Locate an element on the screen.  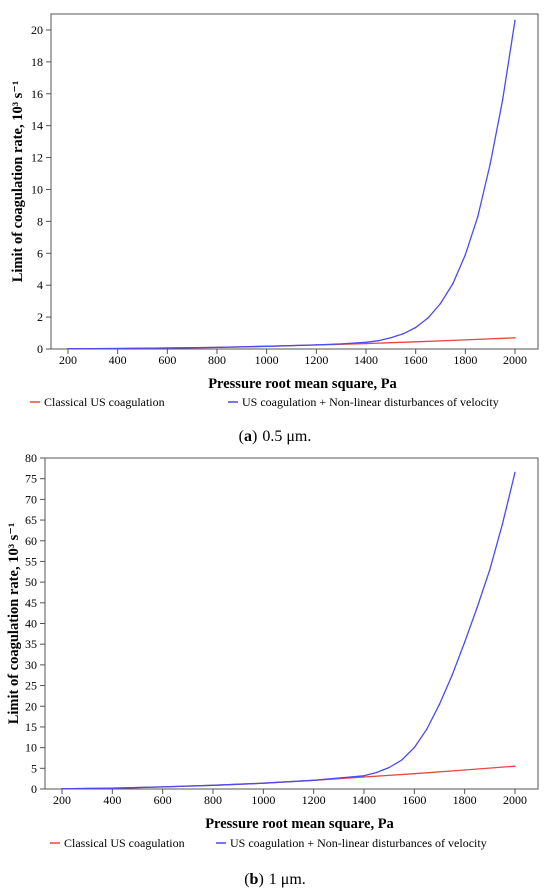
figure-caption: (b) 1 μm. is located at coordinates (275, 879).